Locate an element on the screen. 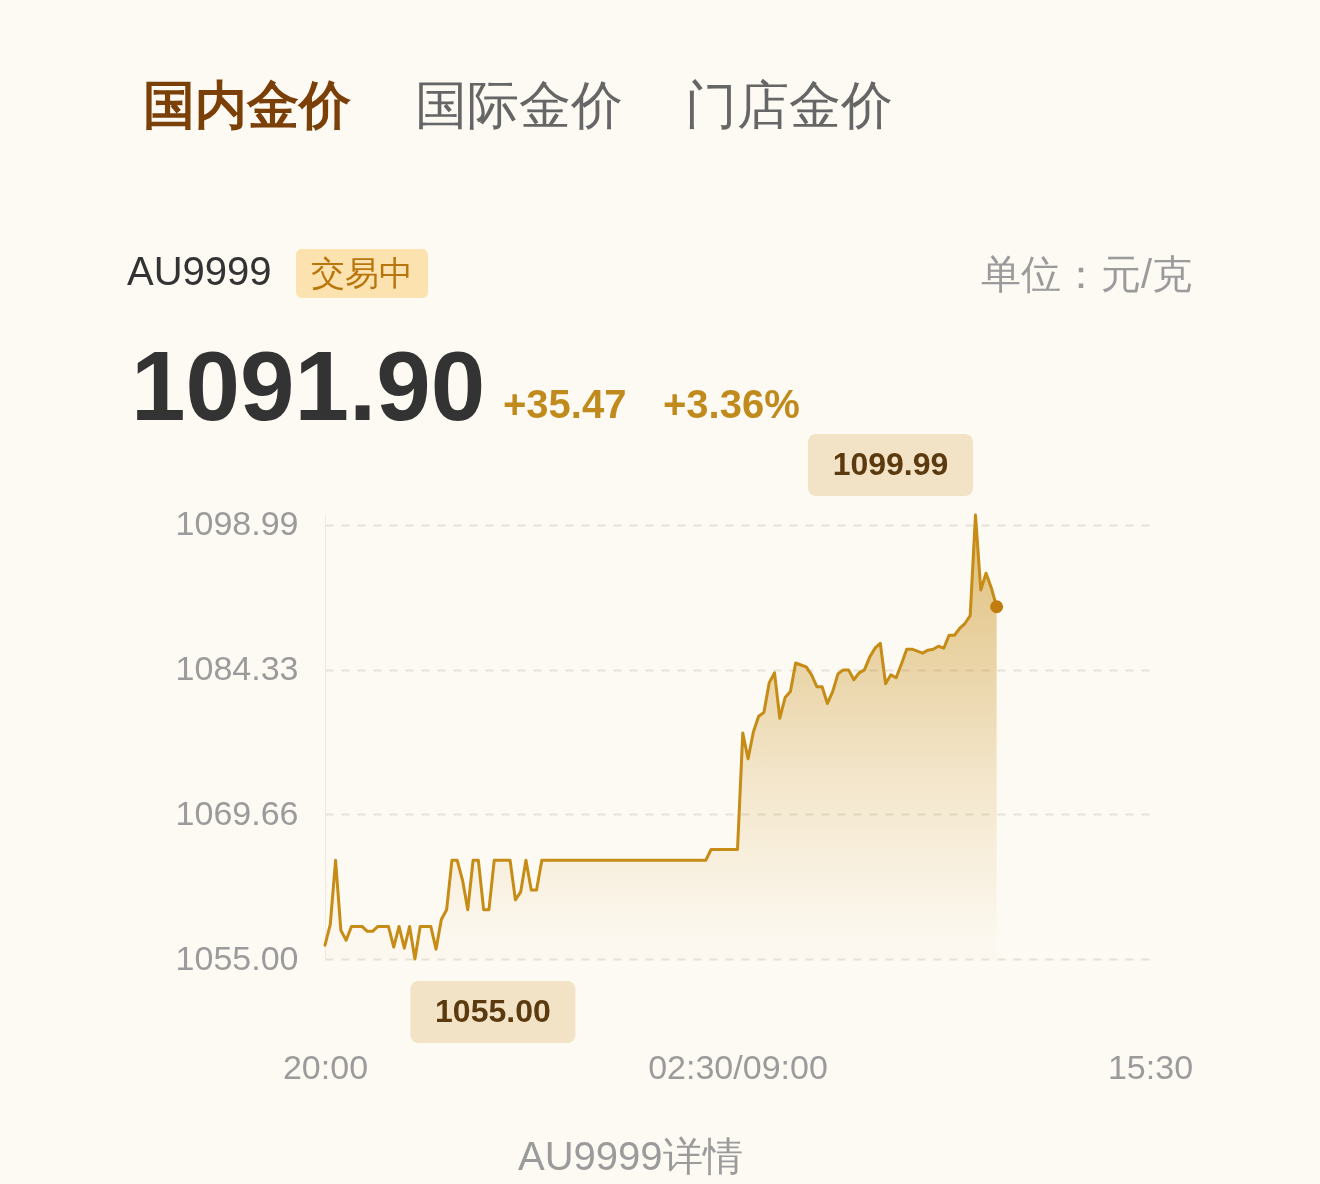 The height and width of the screenshot is (1184, 1320). text: +3.36% is located at coordinates (731, 404).